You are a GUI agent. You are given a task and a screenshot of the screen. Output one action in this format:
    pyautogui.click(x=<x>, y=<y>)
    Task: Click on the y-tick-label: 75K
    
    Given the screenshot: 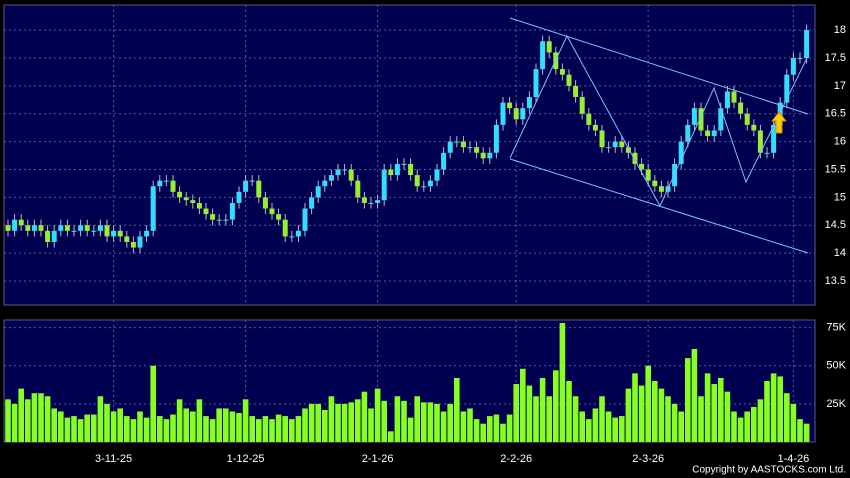 What is the action you would take?
    pyautogui.click(x=836, y=328)
    